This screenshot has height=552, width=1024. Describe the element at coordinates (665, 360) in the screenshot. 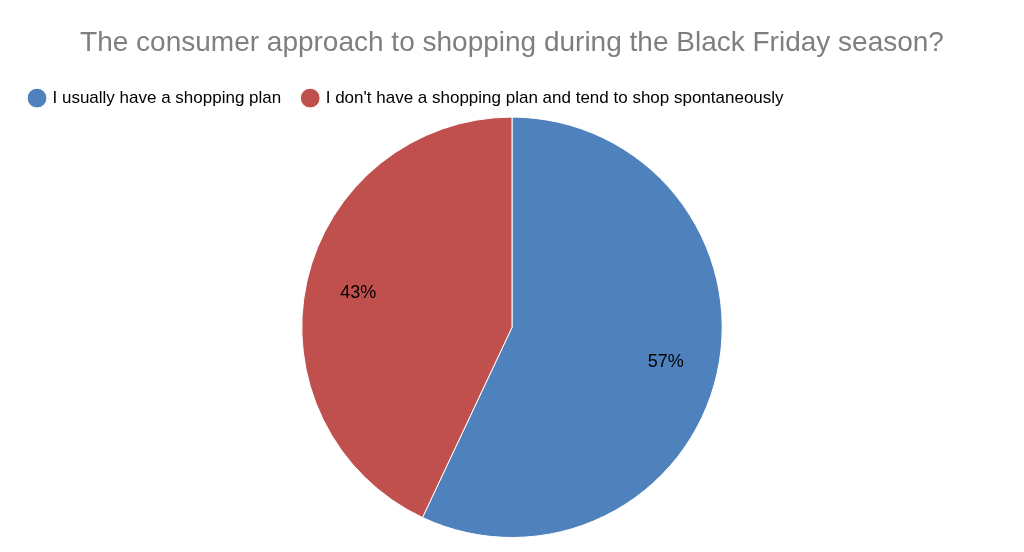

I see `data-label: 57%` at that location.